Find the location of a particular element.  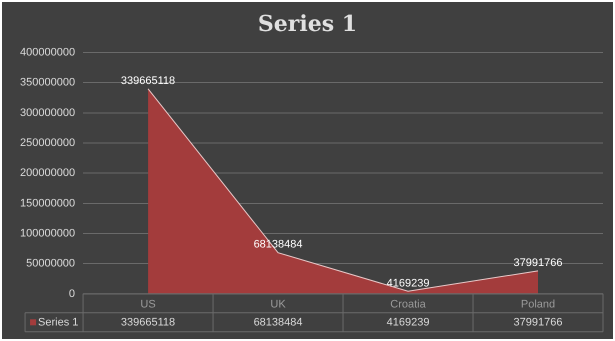

y-tick-label: 400000000 is located at coordinates (48, 52).